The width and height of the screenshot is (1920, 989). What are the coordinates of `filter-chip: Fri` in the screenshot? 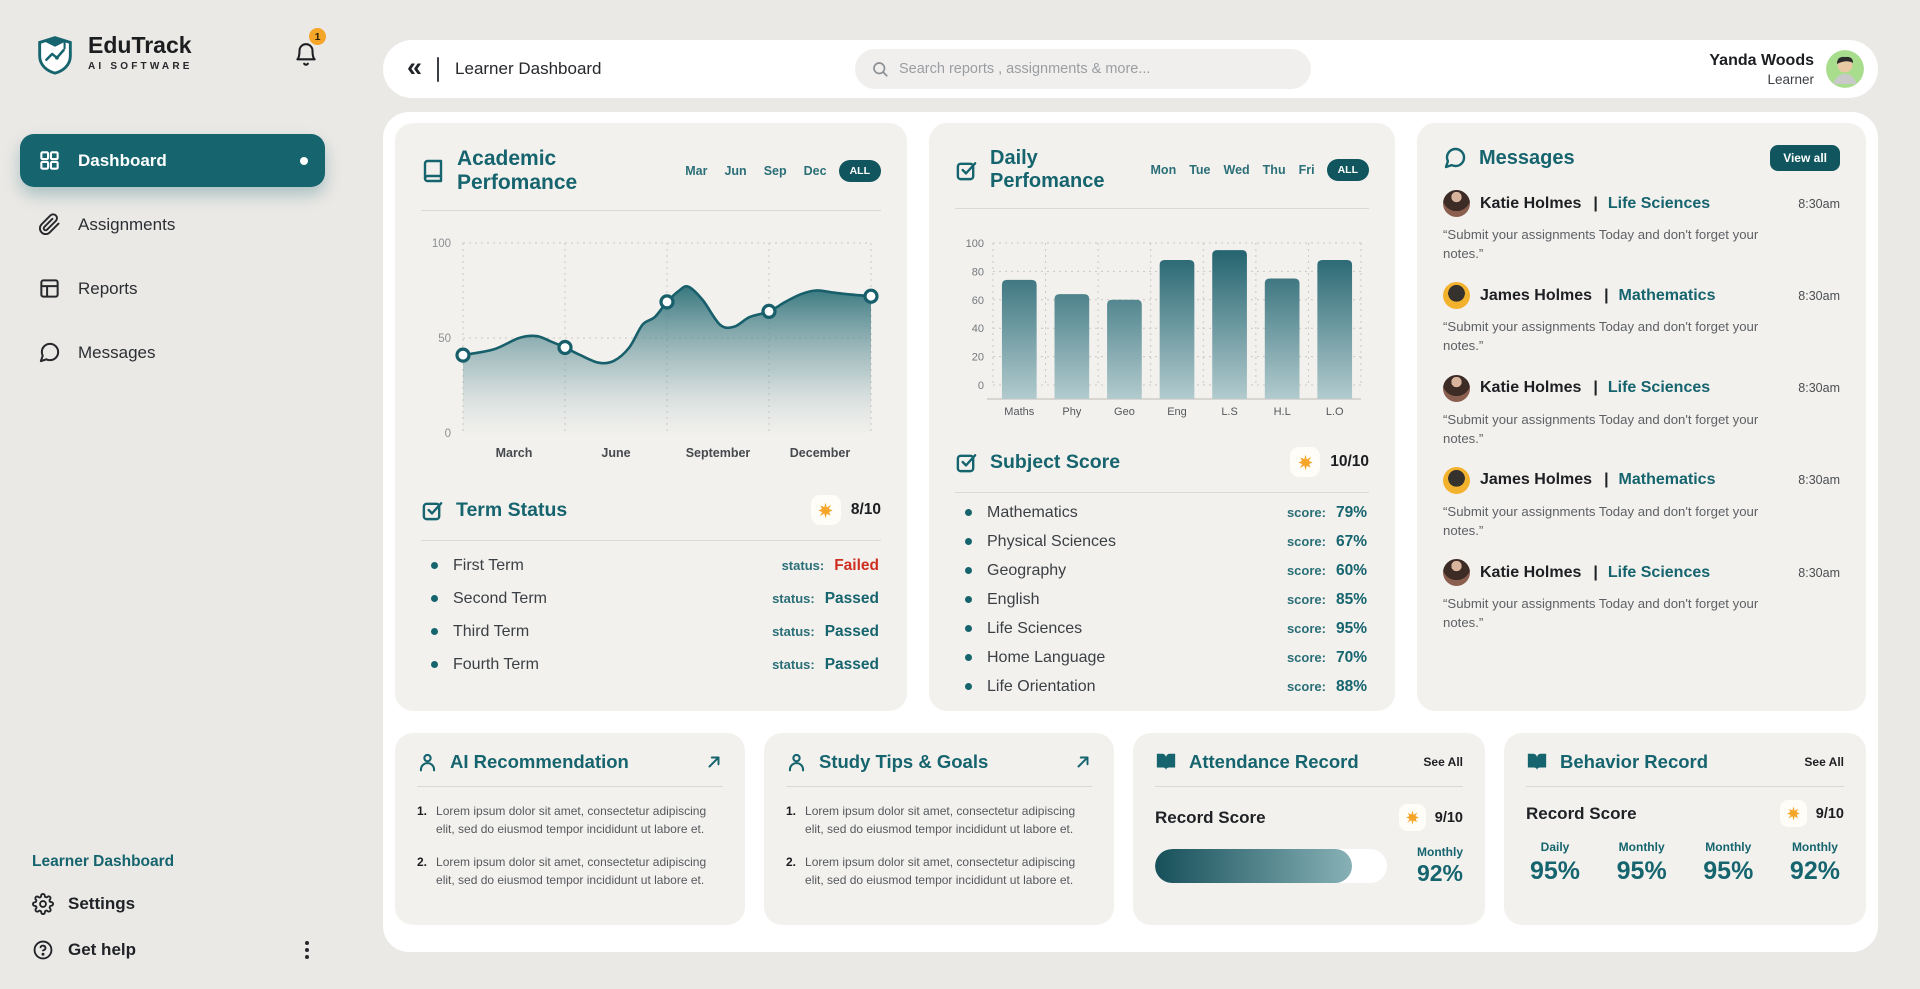 It's located at (1306, 170).